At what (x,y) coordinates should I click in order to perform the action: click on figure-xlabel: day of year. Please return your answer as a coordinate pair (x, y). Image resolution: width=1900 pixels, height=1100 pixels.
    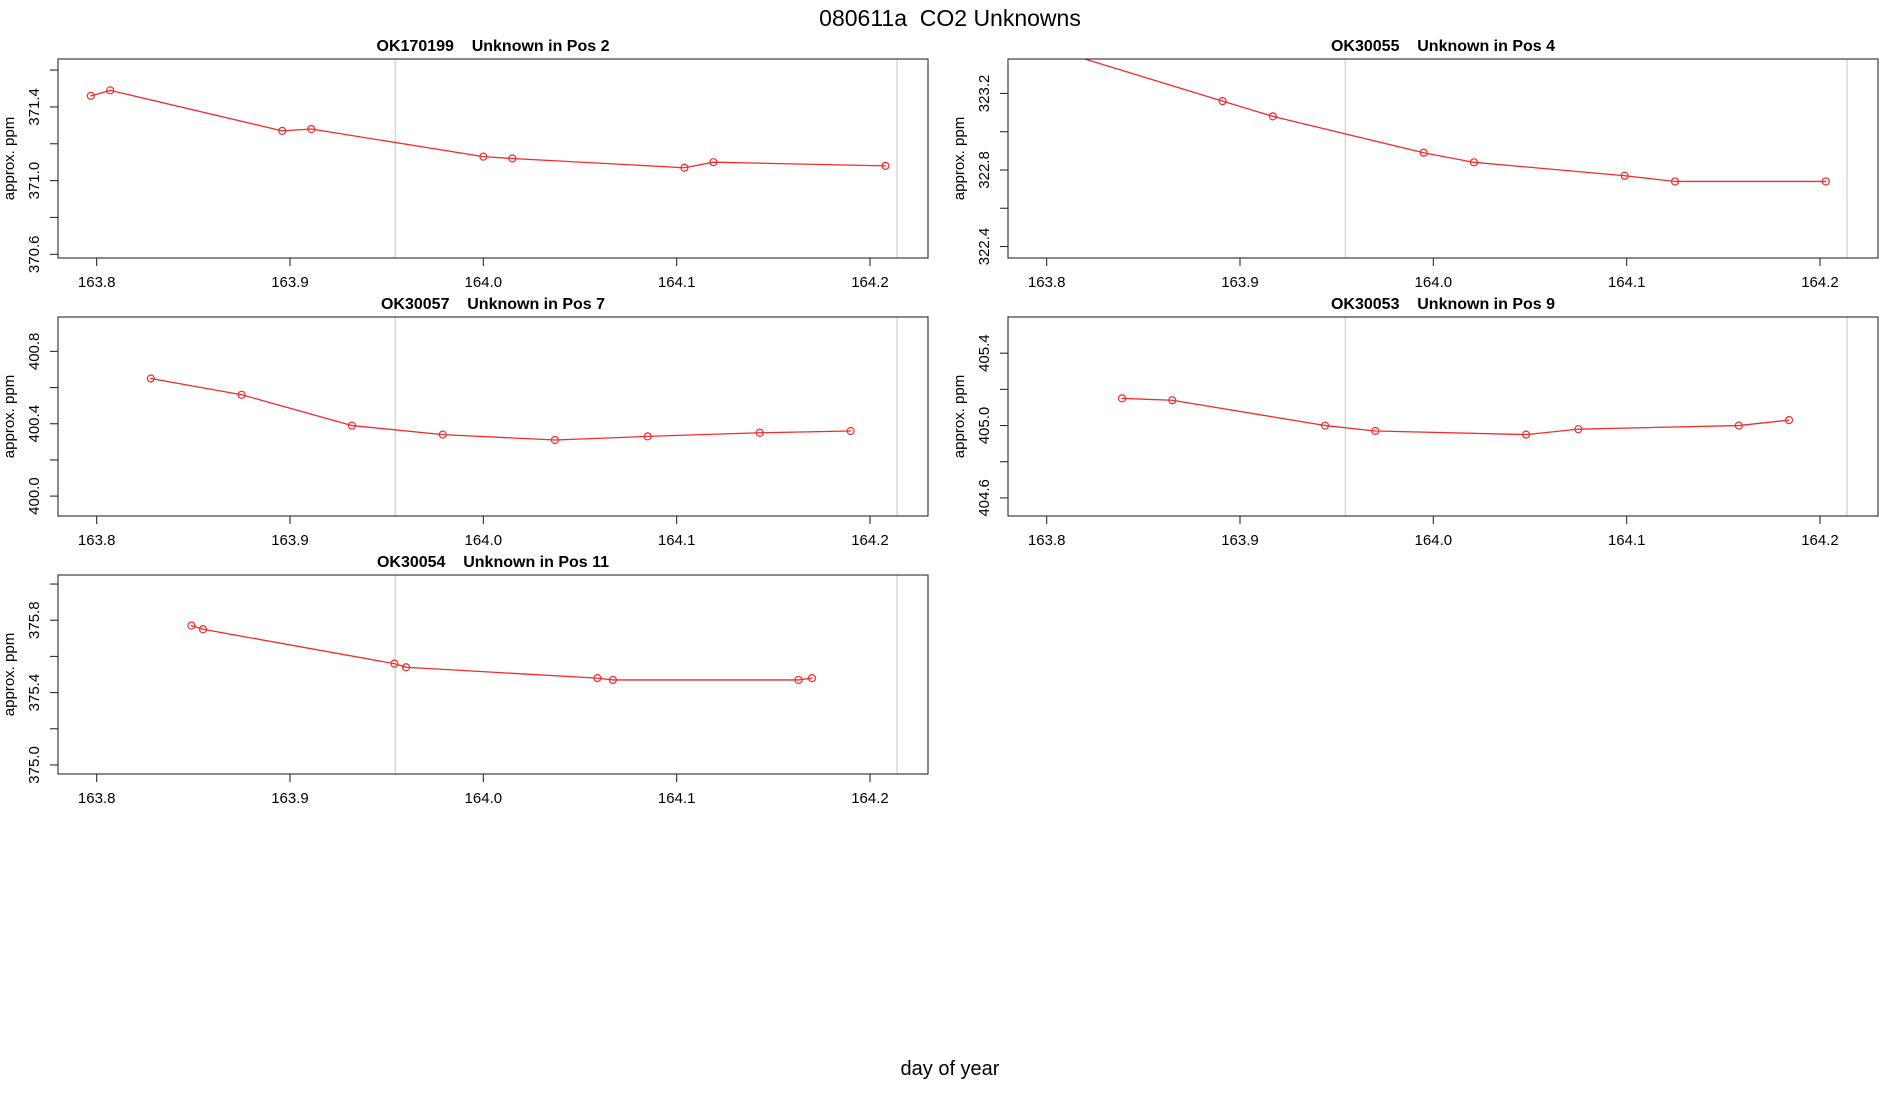
    Looking at the image, I should click on (950, 1069).